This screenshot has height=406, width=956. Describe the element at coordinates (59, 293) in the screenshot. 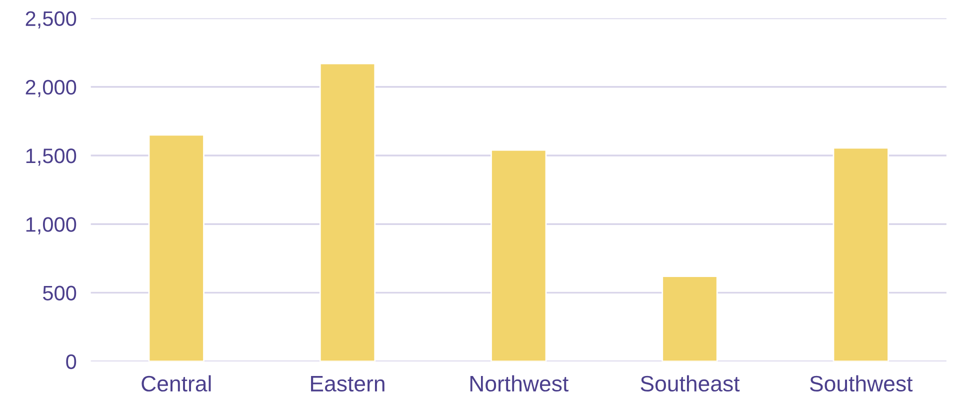

I see `y-tick-label: 500` at that location.